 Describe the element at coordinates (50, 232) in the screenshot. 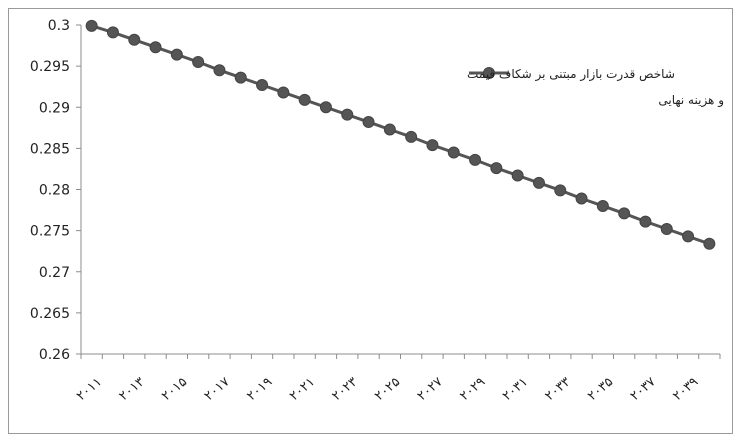

I see `y-tick-label: 0.275` at that location.